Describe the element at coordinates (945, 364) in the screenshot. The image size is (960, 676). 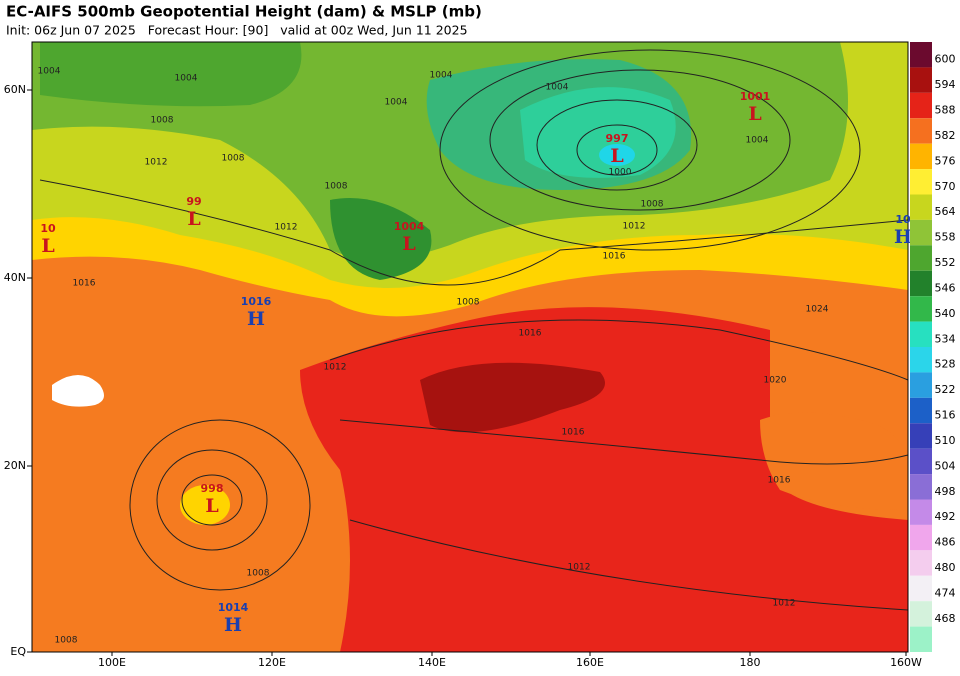
I see `colorbar-label: 528` at that location.